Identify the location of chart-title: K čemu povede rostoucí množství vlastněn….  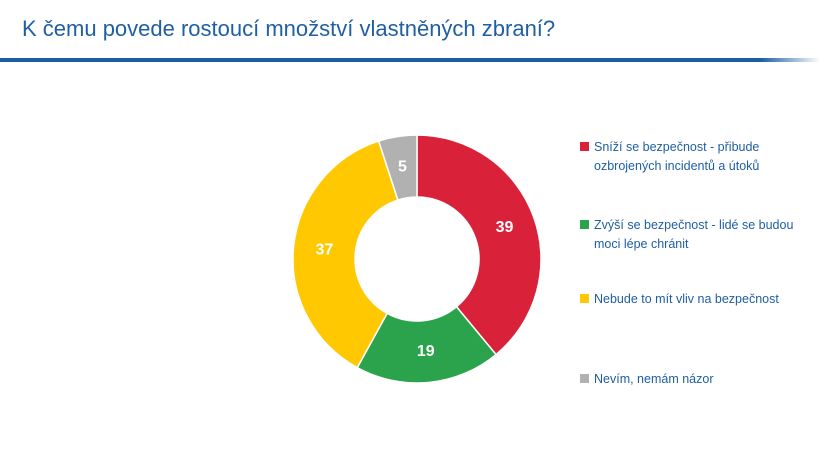
(289, 28).